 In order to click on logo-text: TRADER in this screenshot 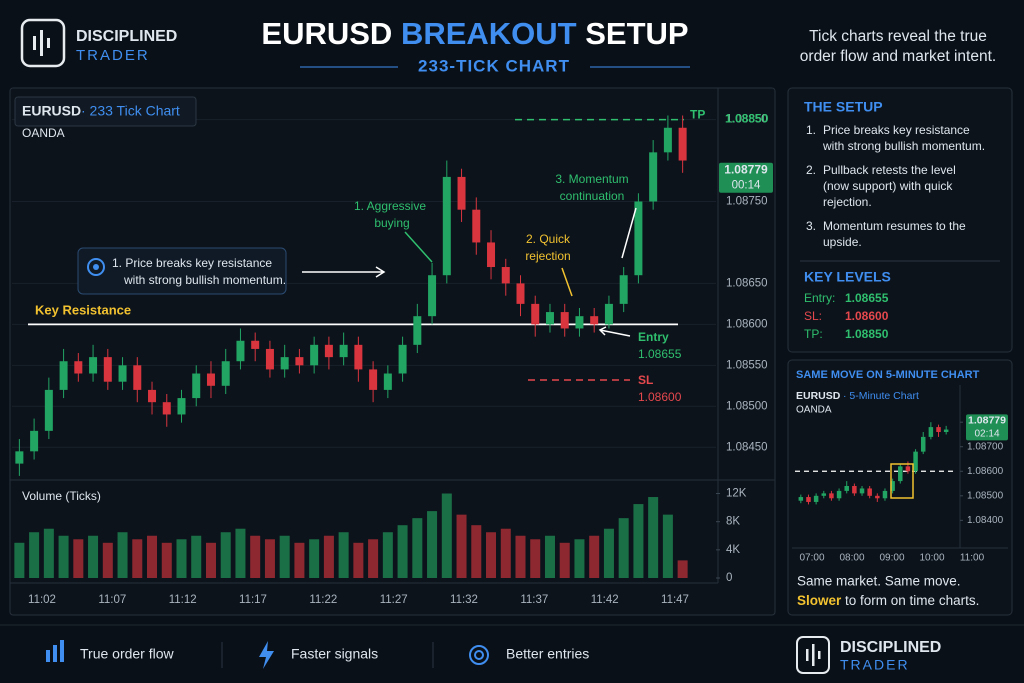, I will do `click(113, 55)`.